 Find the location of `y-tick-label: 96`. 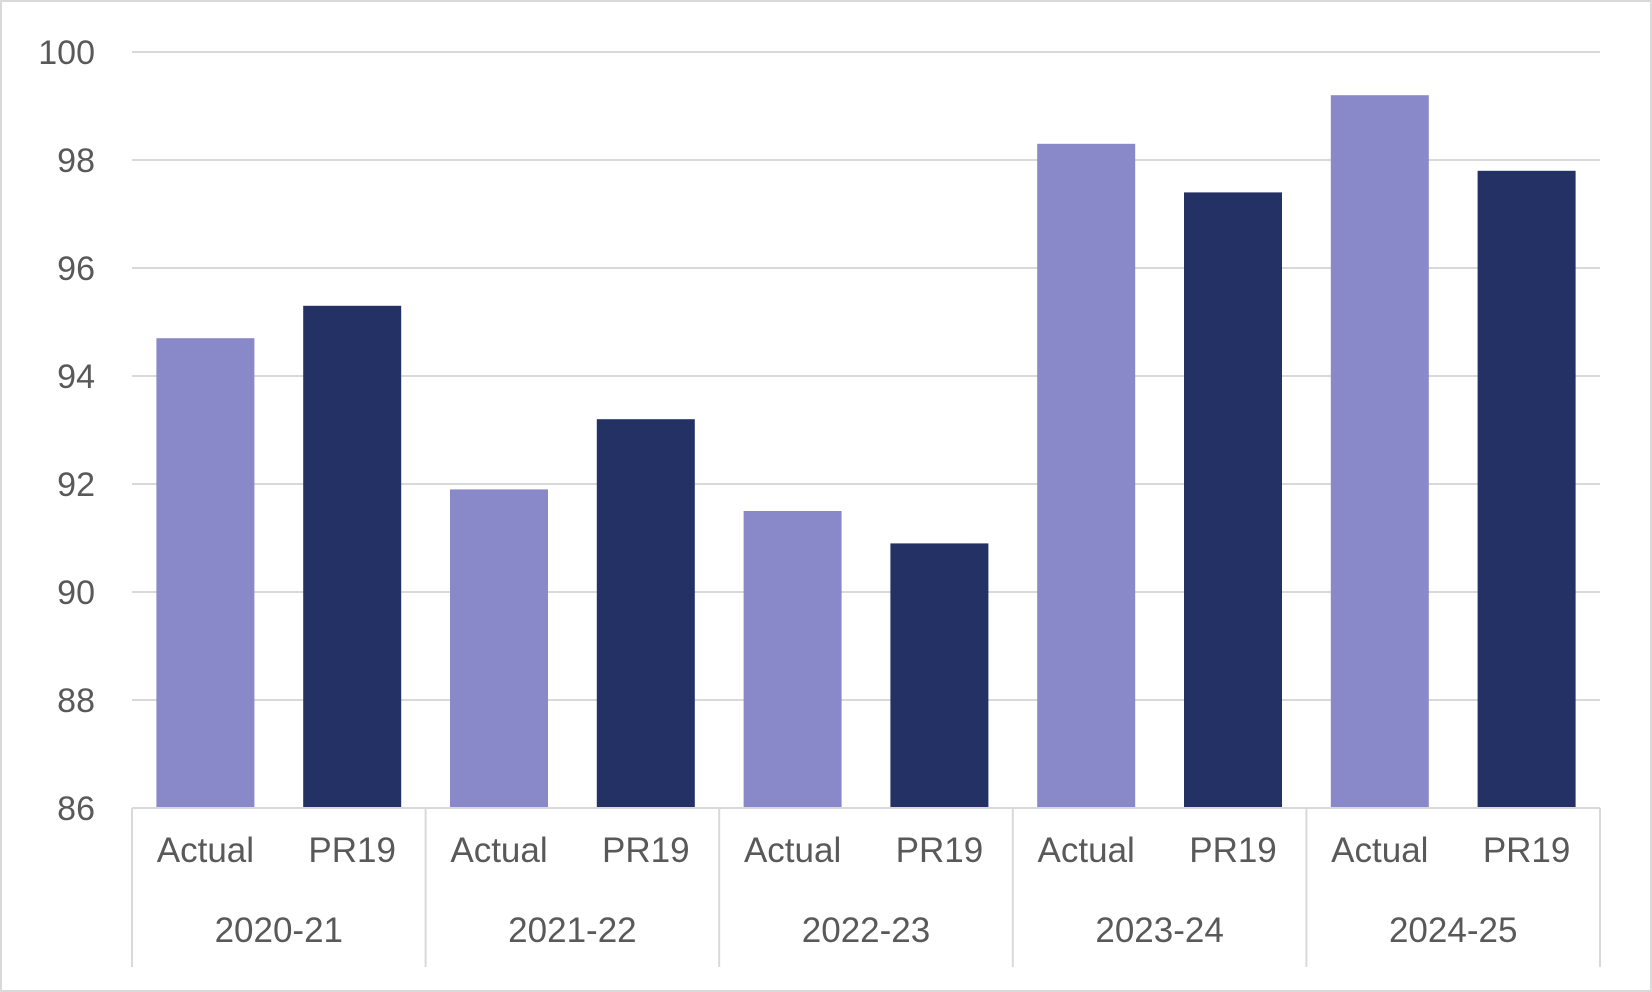

y-tick-label: 96 is located at coordinates (76, 269).